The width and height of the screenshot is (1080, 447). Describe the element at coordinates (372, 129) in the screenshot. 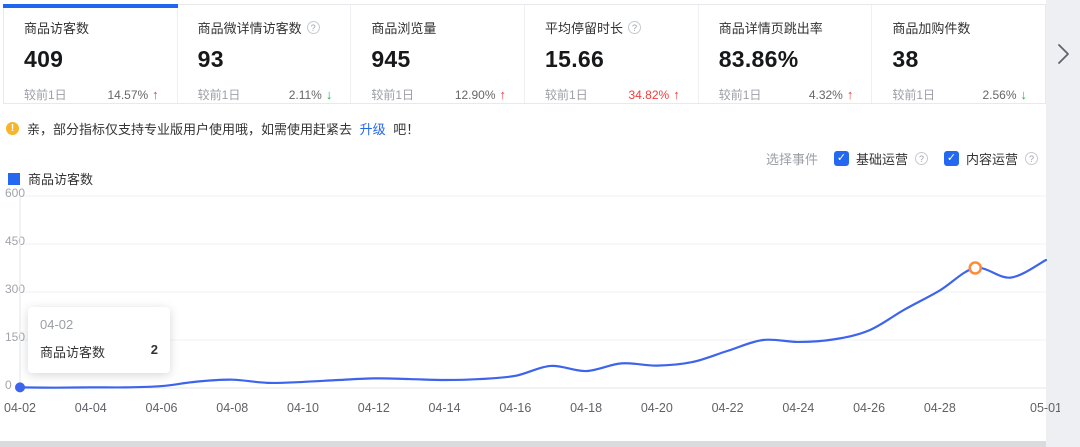

I see `upgrade-link: 升级` at that location.